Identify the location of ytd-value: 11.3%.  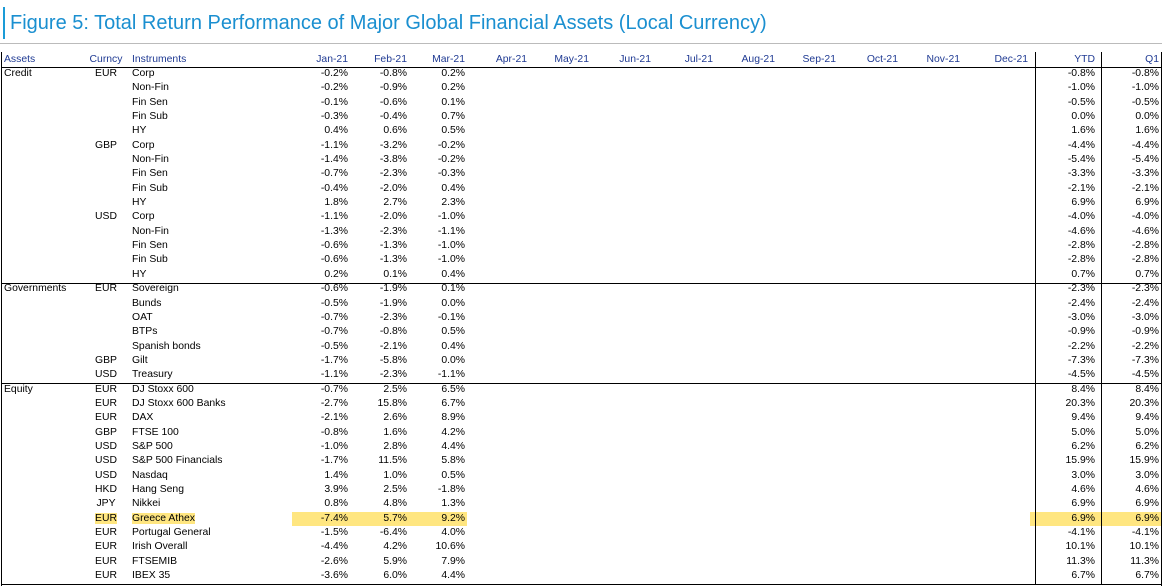
(1080, 561).